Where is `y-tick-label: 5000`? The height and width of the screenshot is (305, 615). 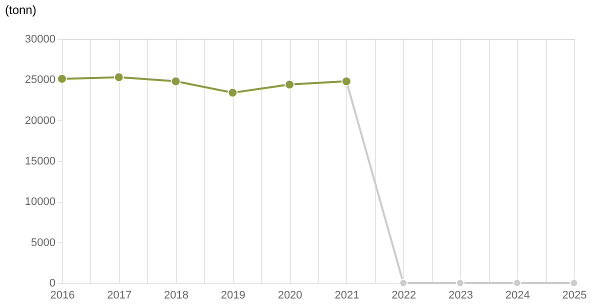 y-tick-label: 5000 is located at coordinates (43, 242).